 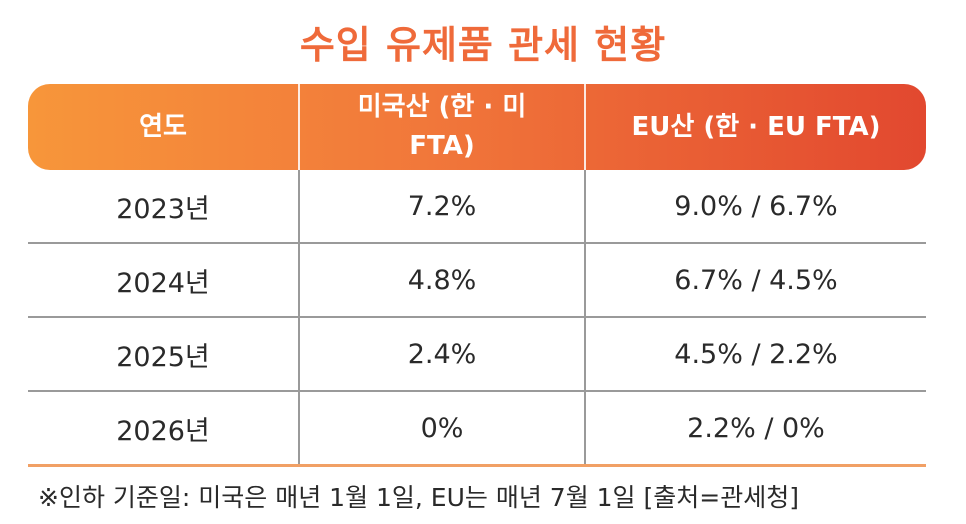 I want to click on eu-tariff-cell: 2.2% / 0%, so click(x=755, y=428).